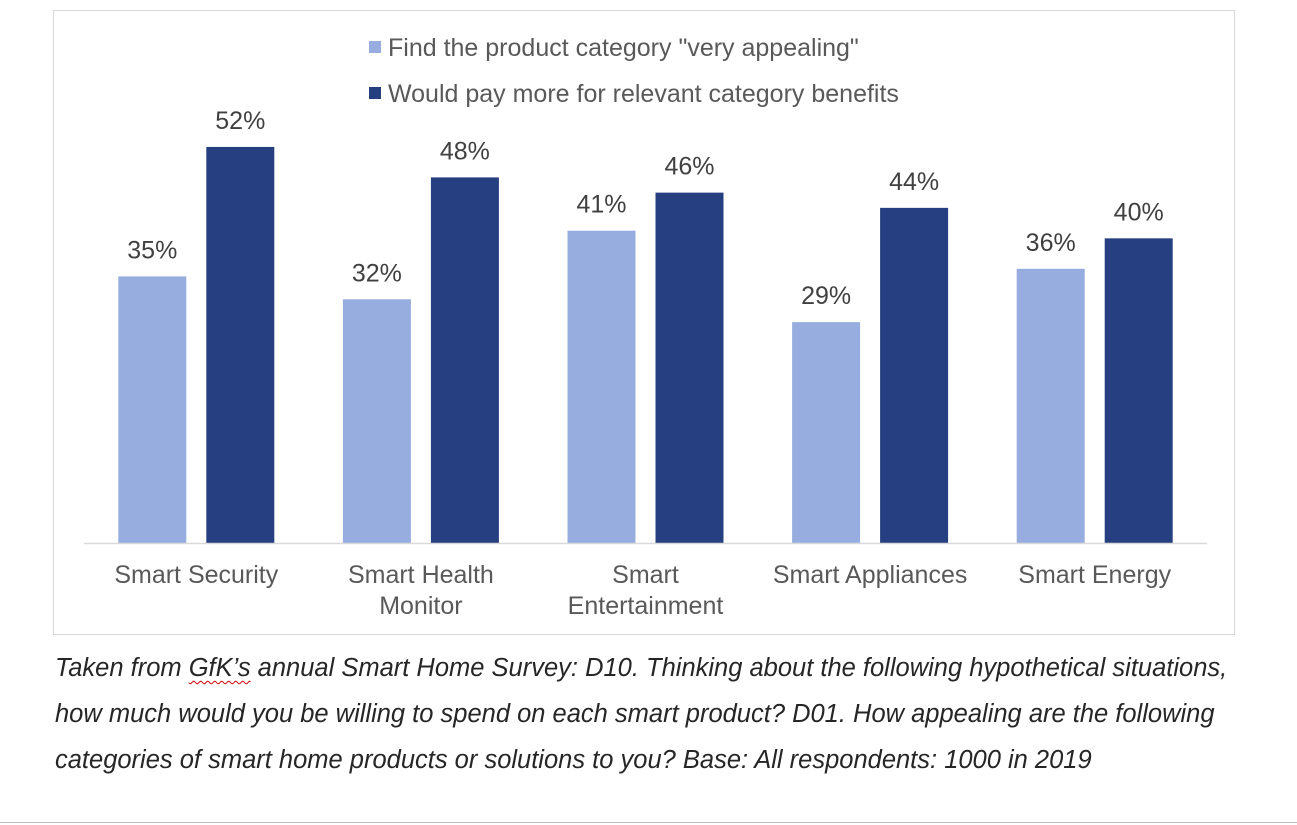 This screenshot has height=825, width=1297. Describe the element at coordinates (1050, 405) in the screenshot. I see `bar-series1-cat5` at that location.